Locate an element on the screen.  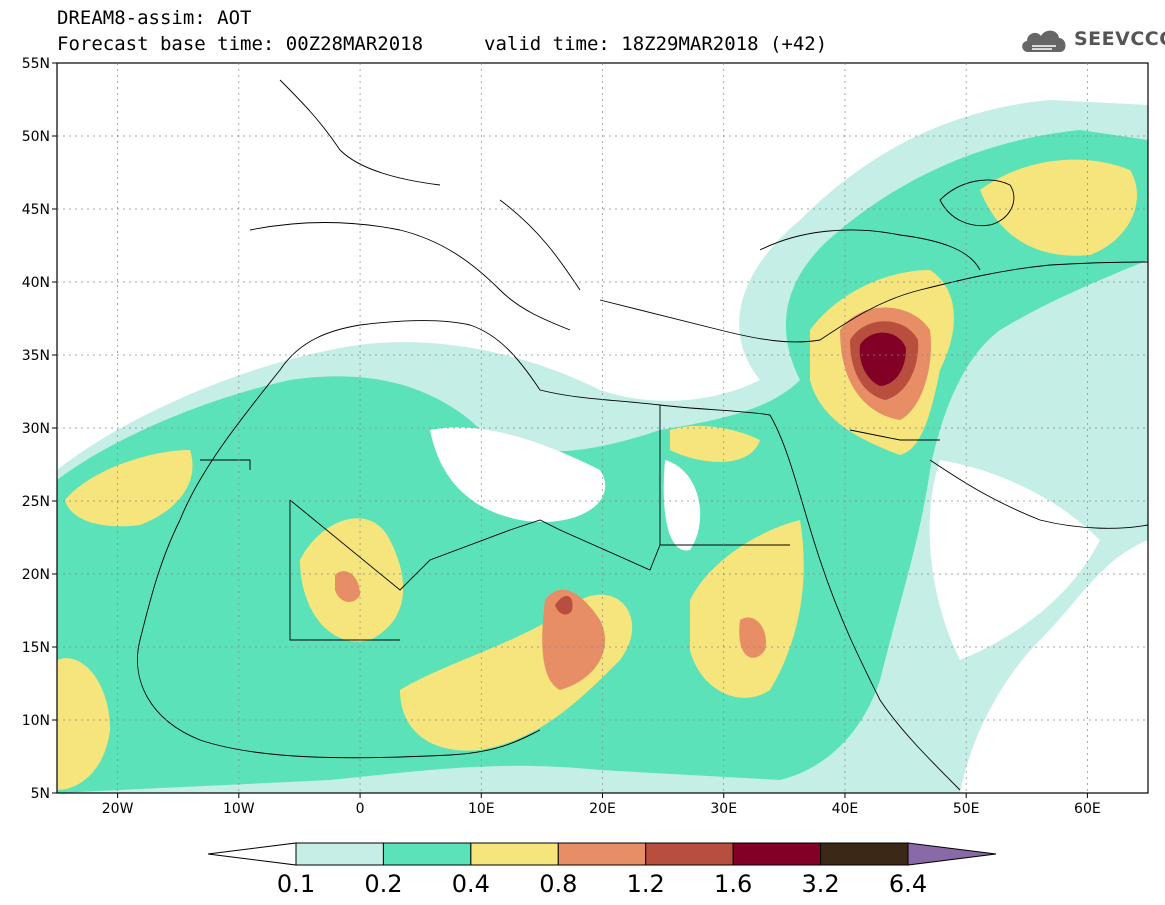
longitude-axis: 20W 10W 0 10E 20E 30E 40E 50E 60E is located at coordinates (601, 805).